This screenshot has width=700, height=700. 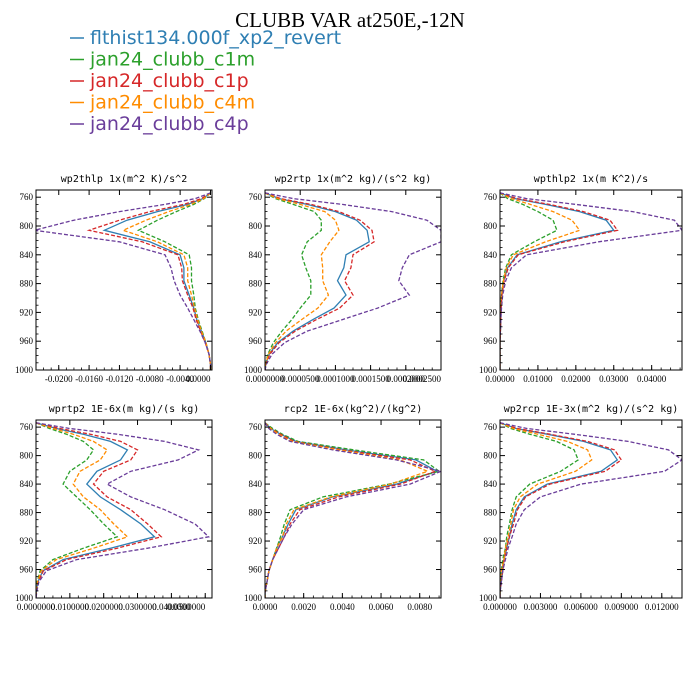 What do you see at coordinates (120, 379) in the screenshot?
I see `x-tick-label: -0.0120` at bounding box center [120, 379].